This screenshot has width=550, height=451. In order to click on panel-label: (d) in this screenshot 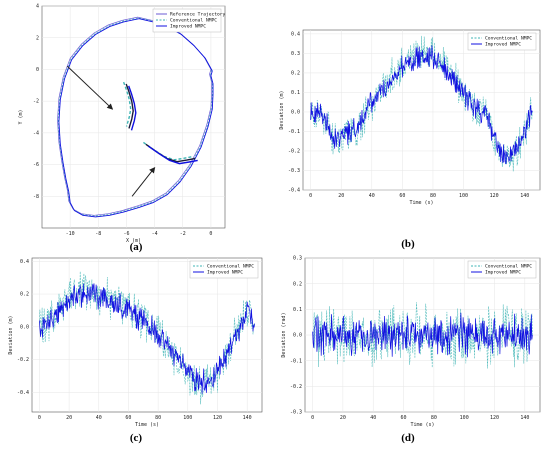, I will do `click(408, 438)`.